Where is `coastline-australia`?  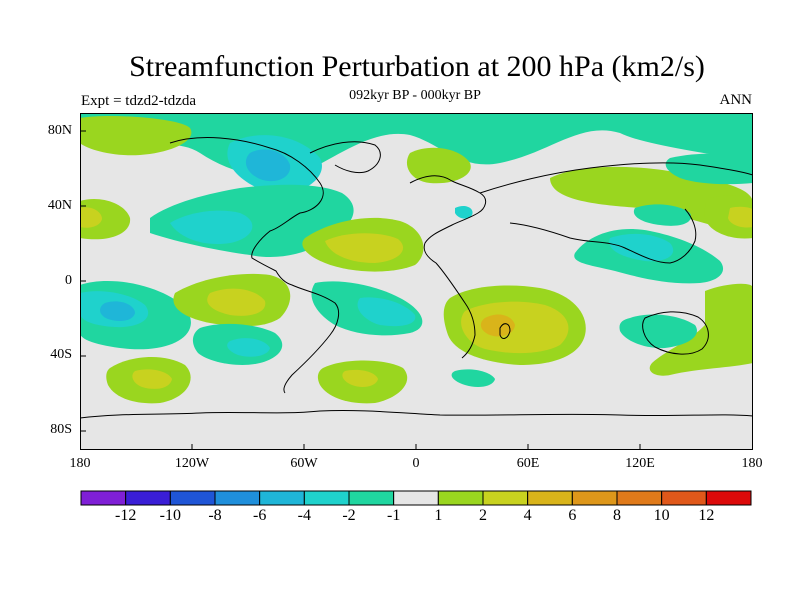
coastline-australia is located at coordinates (675, 333).